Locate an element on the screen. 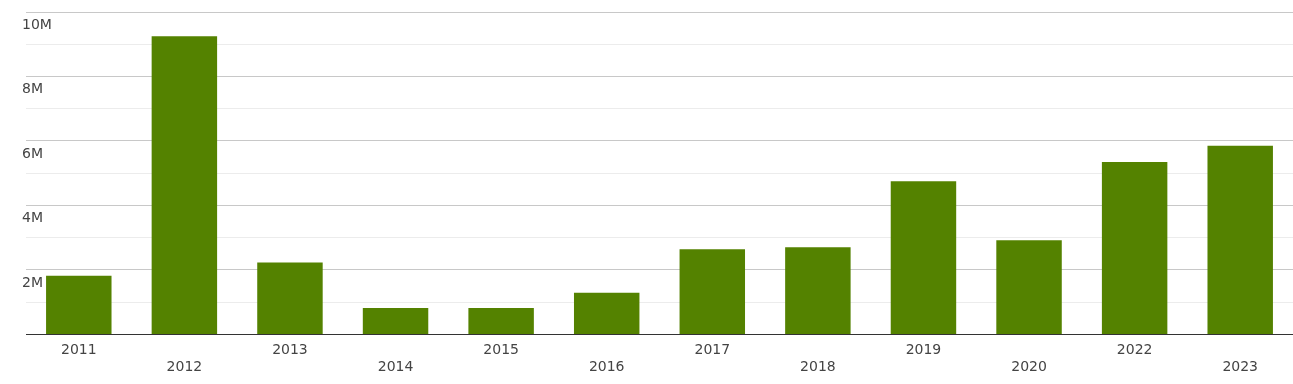 Image resolution: width=1293 pixels, height=384 pixels. x-tick-label: 2022 is located at coordinates (1134, 349).